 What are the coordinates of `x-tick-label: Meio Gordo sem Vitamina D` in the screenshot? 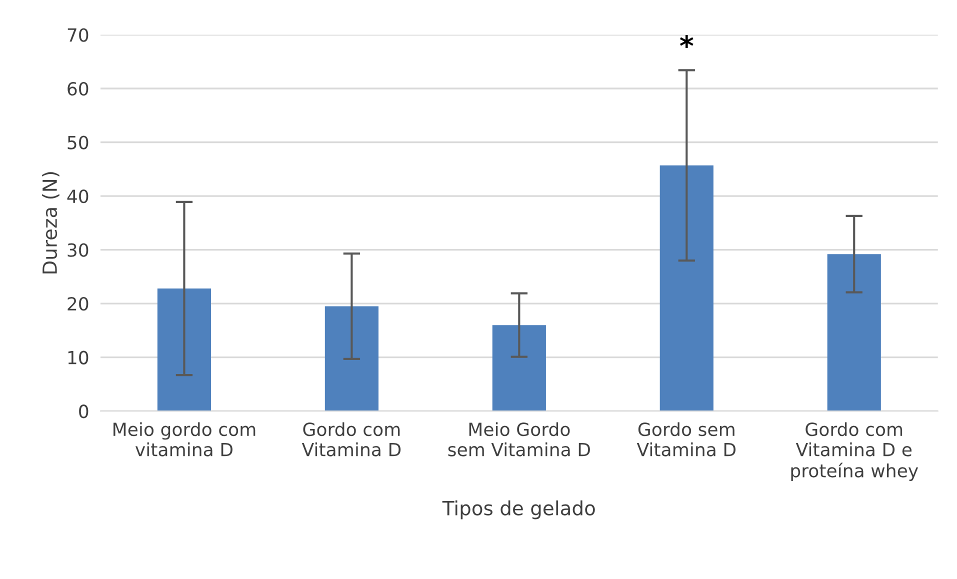 It's located at (519, 439).